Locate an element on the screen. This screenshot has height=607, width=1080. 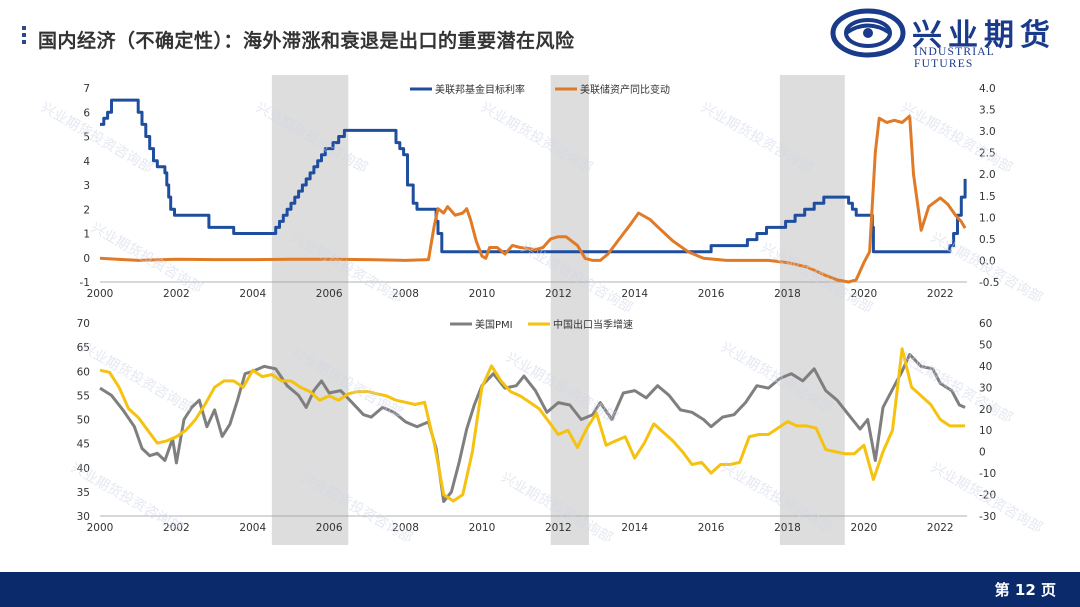
y-left-tick-label: 60 is located at coordinates (83, 372).